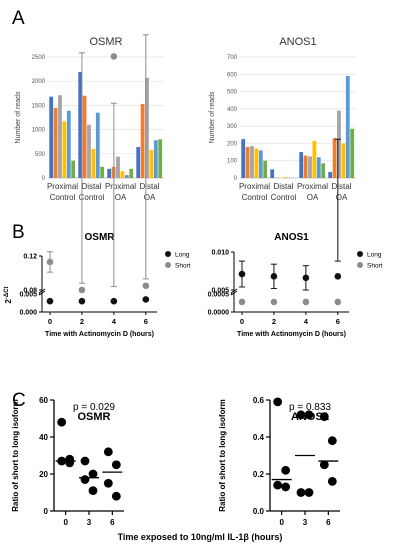 Image resolution: width=410 pixels, height=550 pixels. What do you see at coordinates (222, 455) in the screenshot?
I see `y-axis-label: Ratio of short to long isoform` at bounding box center [222, 455].